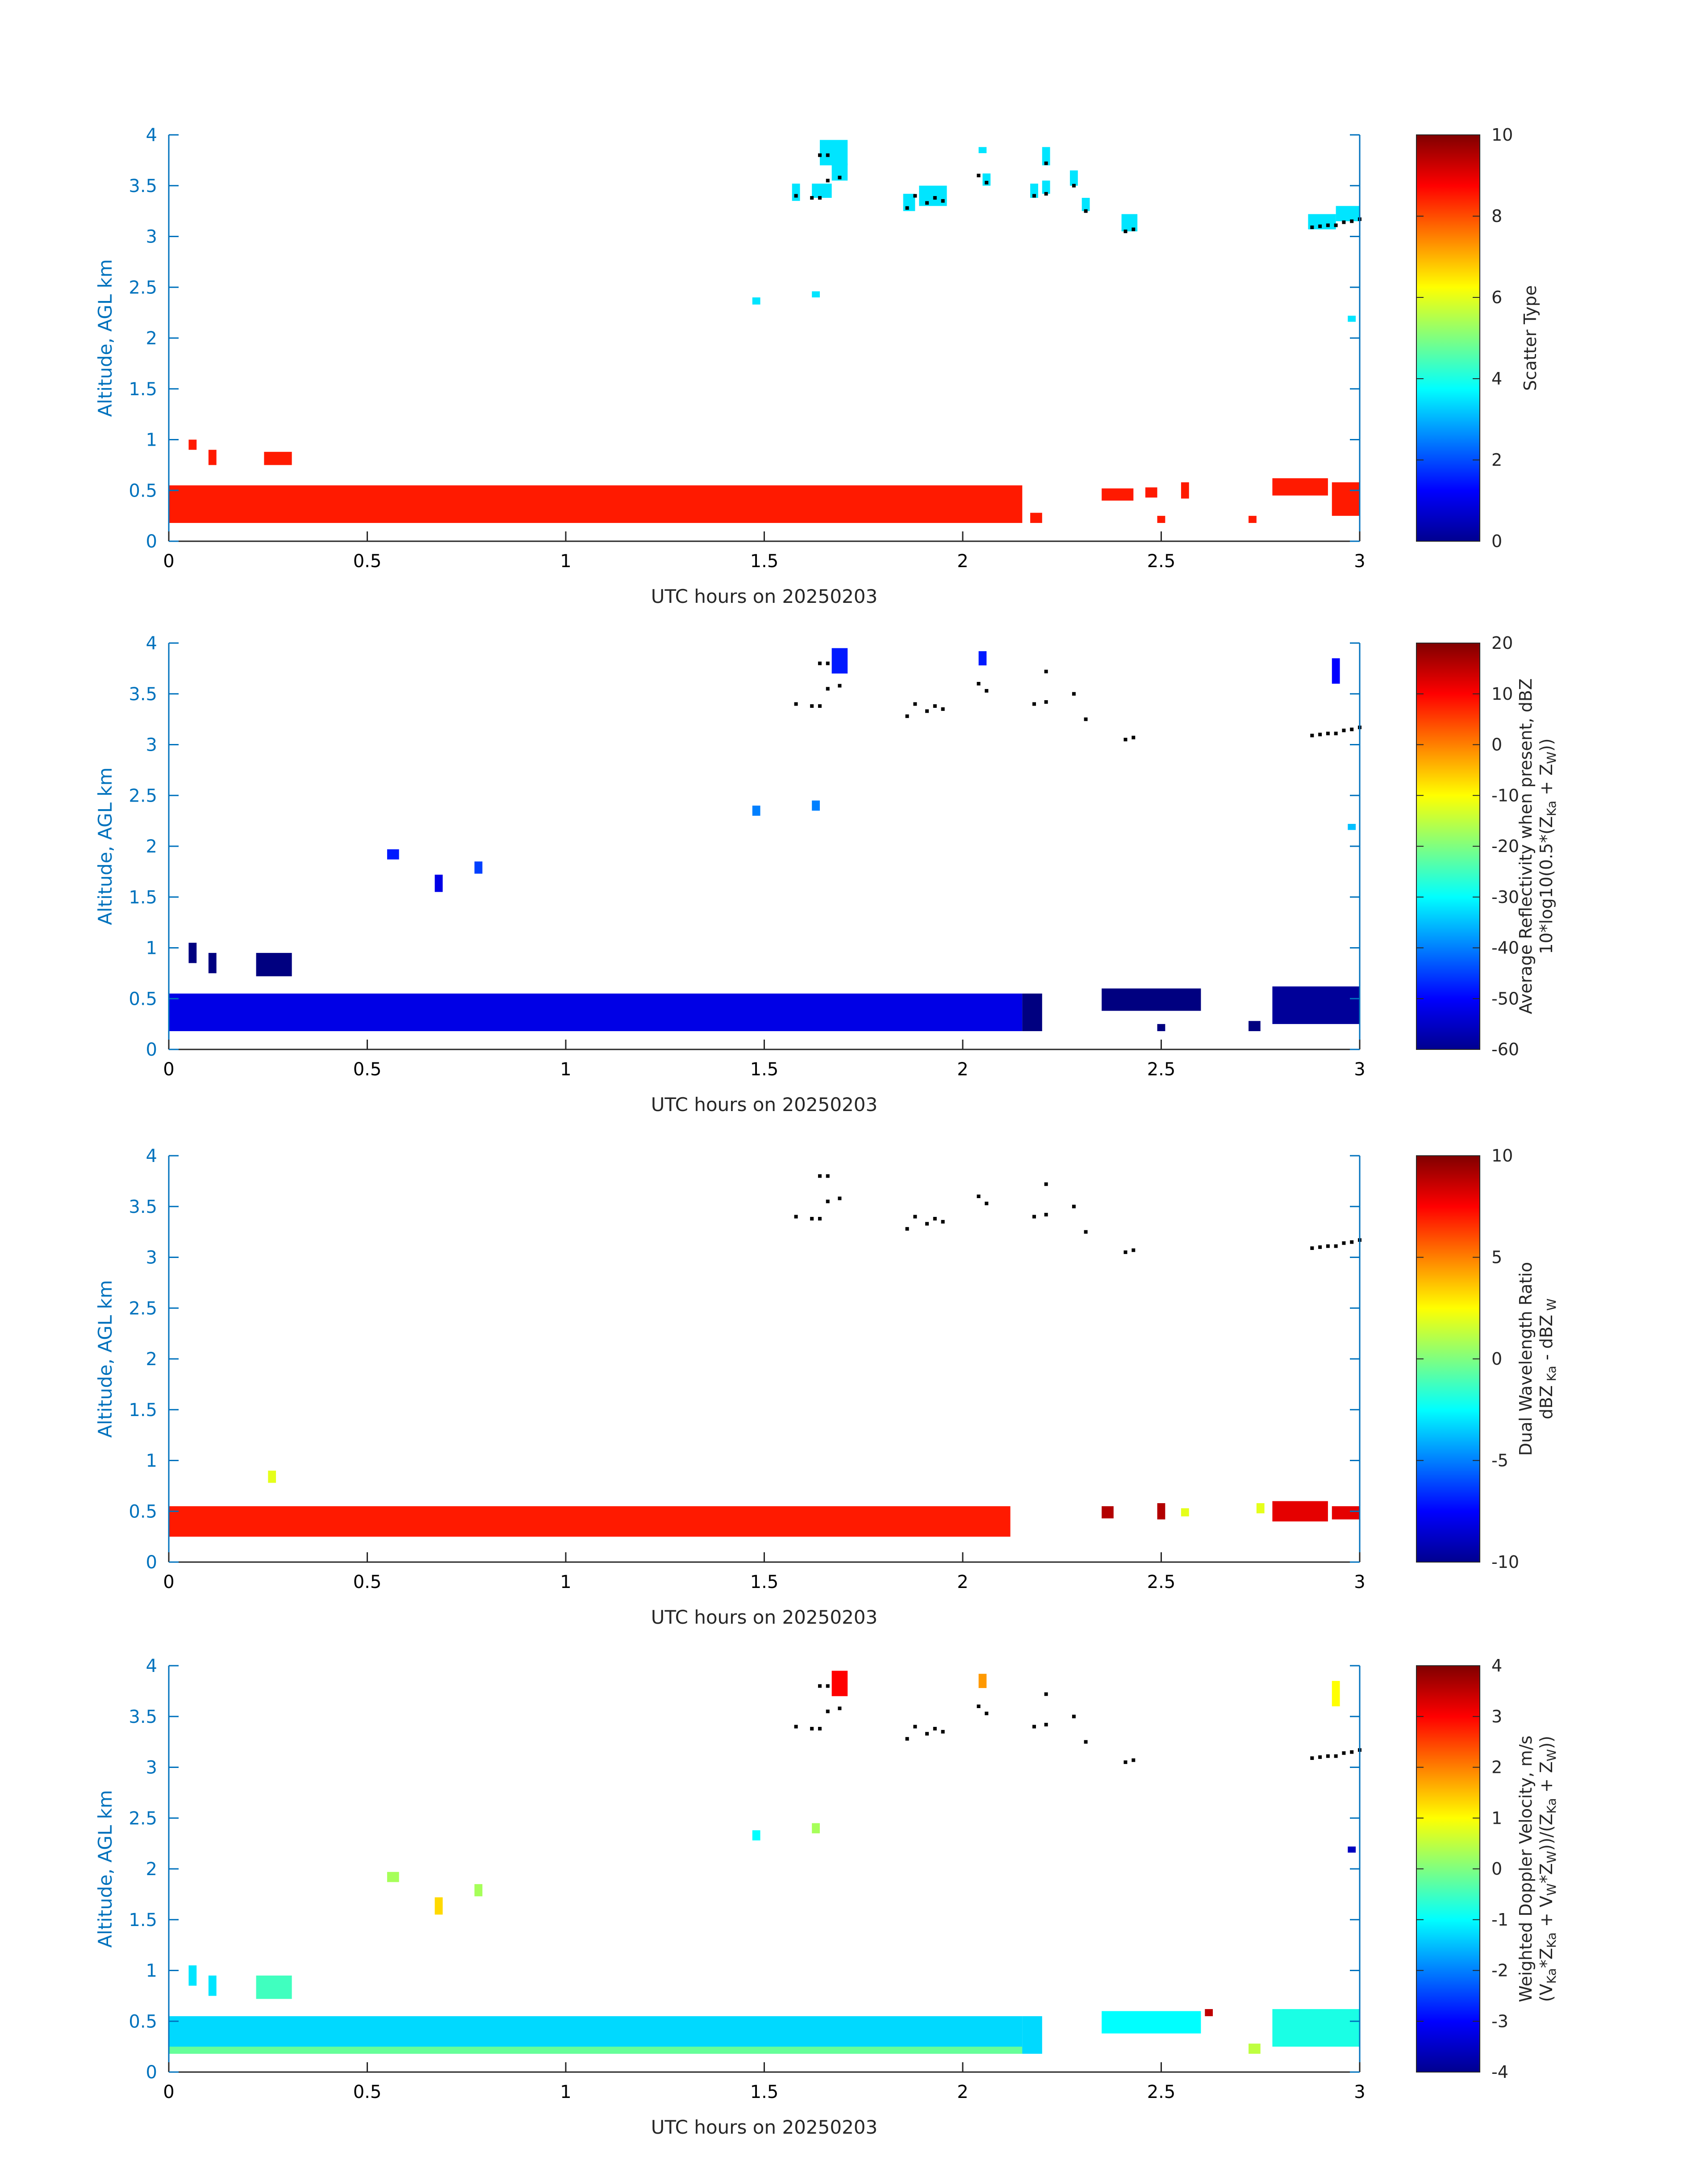  I want to click on colorbar-label: Weighted Doppler Velocity, m/s, so click(1526, 1868).